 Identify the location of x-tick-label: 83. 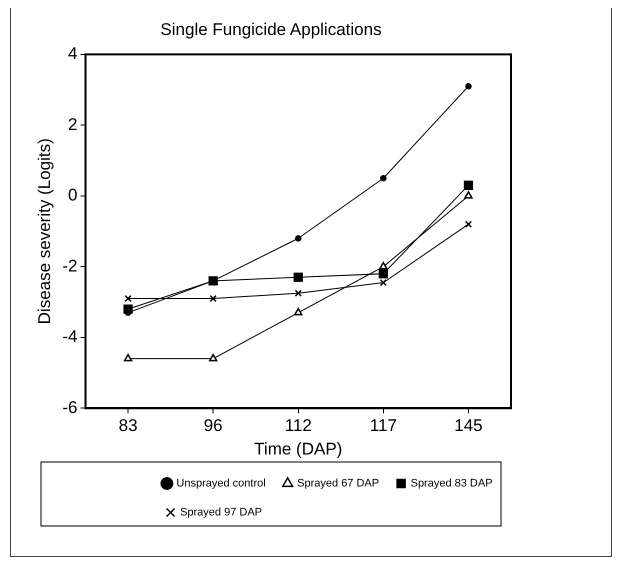
(128, 426).